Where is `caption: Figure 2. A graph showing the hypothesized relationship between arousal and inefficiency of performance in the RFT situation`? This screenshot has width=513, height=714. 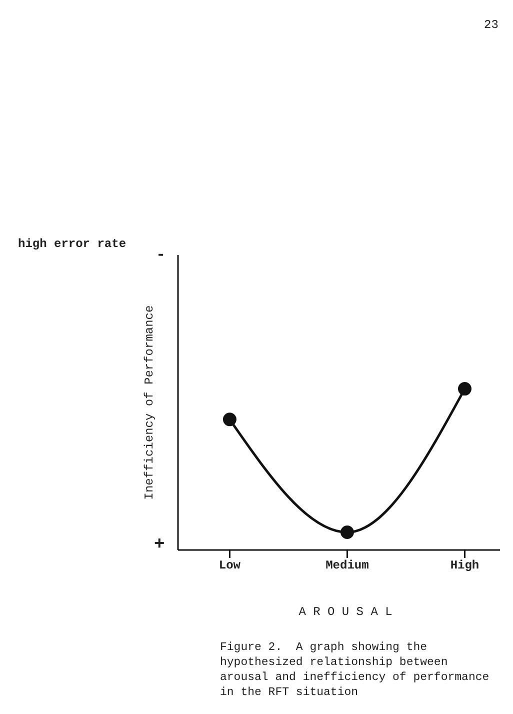 caption: Figure 2. A graph showing the hypothesized relationship between arousal and inefficiency of performance in the RFT situation is located at coordinates (355, 670).